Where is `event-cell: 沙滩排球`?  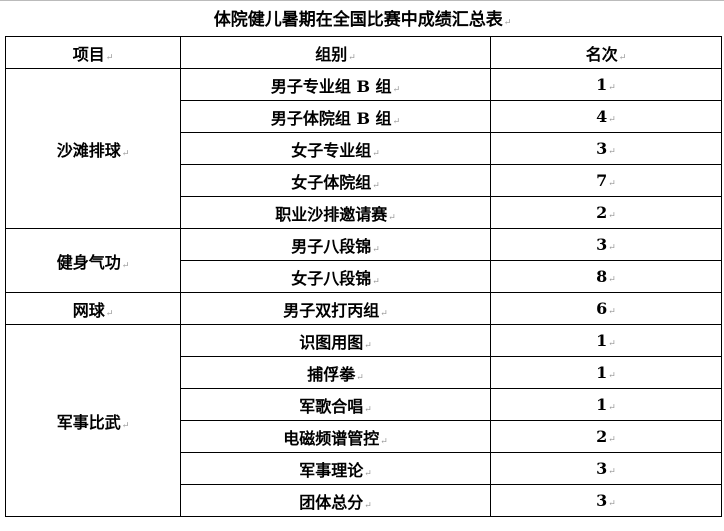
event-cell: 沙滩排球 is located at coordinates (93, 148).